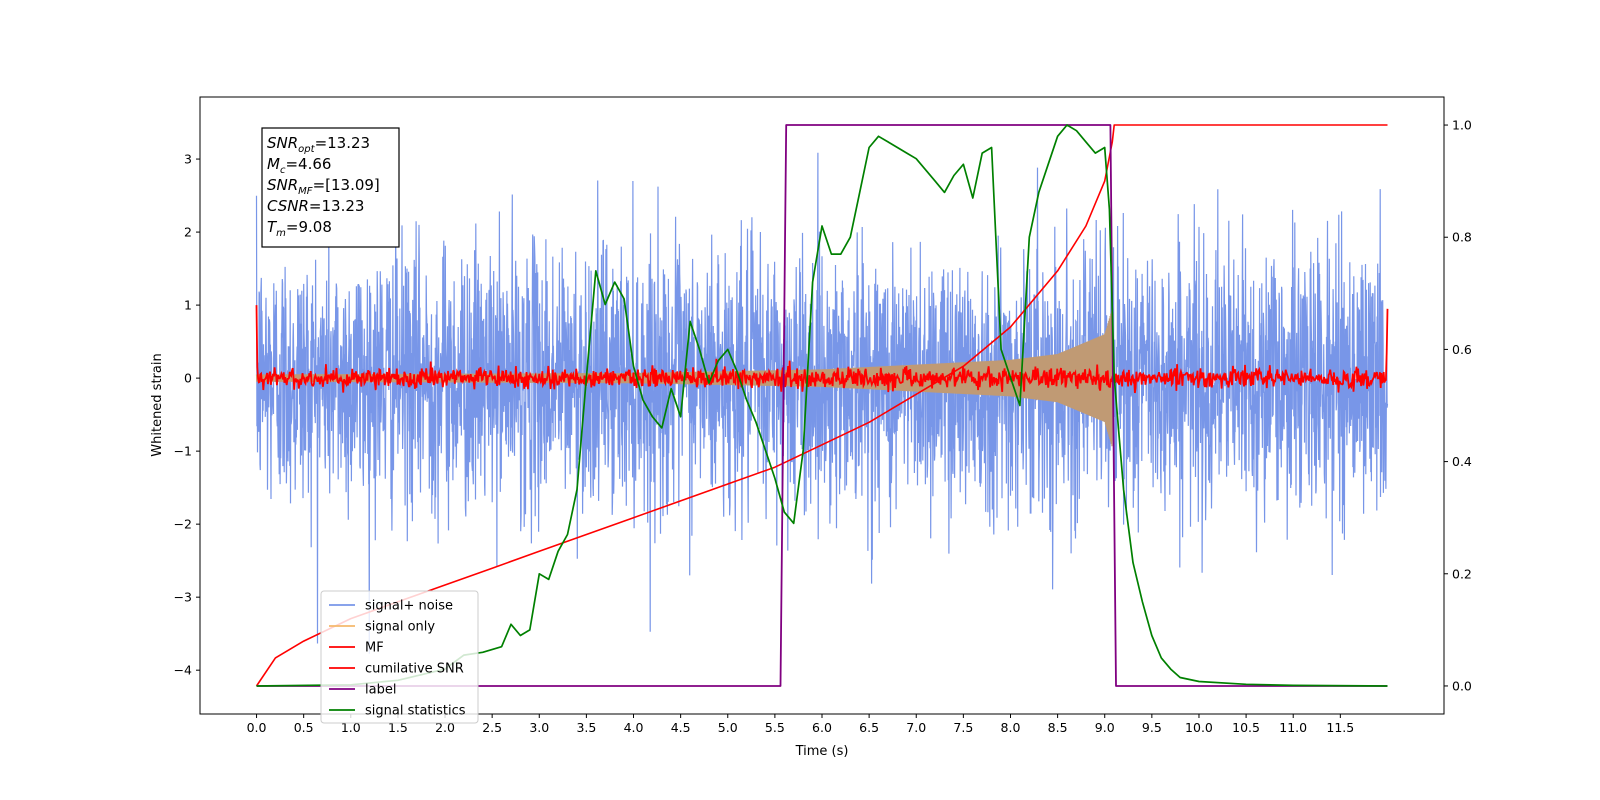  I want to click on x-tick-label: 3.0, so click(539, 727).